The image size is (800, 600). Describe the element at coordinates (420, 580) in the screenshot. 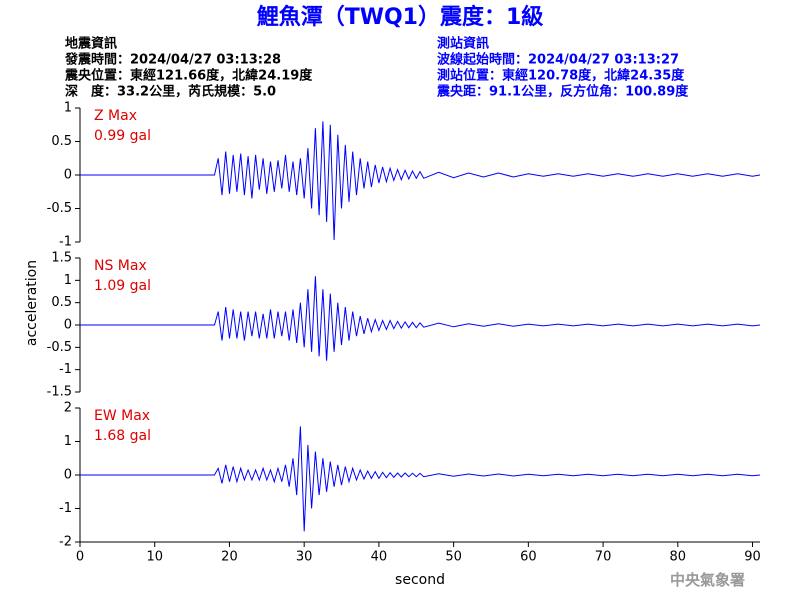

I see `x-axis-label: second` at that location.